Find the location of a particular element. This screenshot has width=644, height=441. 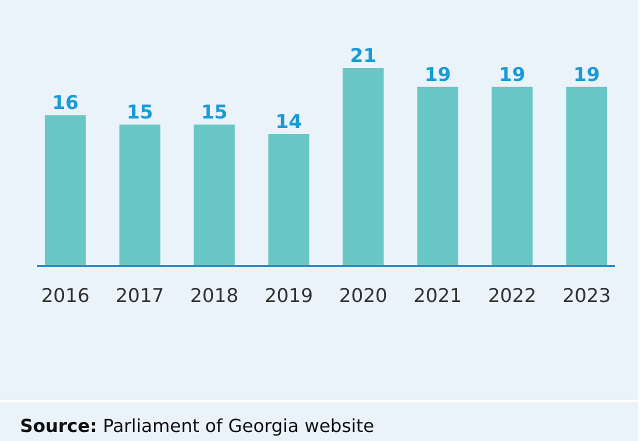

x-tick-label: 2020 is located at coordinates (363, 296).